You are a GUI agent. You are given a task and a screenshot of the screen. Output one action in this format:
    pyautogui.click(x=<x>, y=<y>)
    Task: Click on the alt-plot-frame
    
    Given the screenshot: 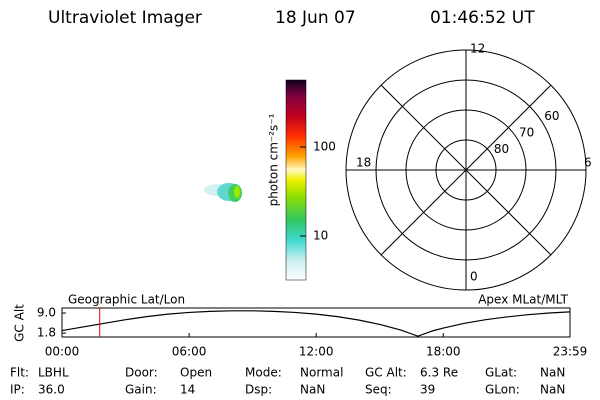 What is the action you would take?
    pyautogui.click(x=316, y=322)
    